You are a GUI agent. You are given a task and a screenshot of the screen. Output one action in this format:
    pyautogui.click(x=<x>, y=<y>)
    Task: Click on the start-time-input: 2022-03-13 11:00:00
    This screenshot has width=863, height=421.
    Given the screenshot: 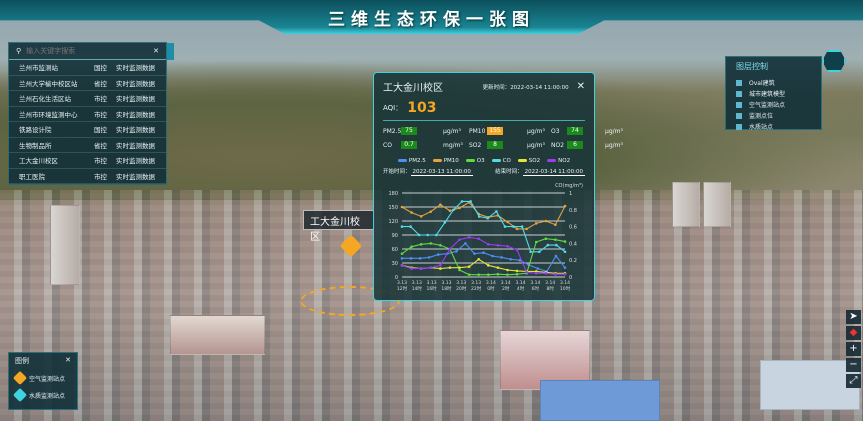 What is the action you would take?
    pyautogui.click(x=441, y=172)
    